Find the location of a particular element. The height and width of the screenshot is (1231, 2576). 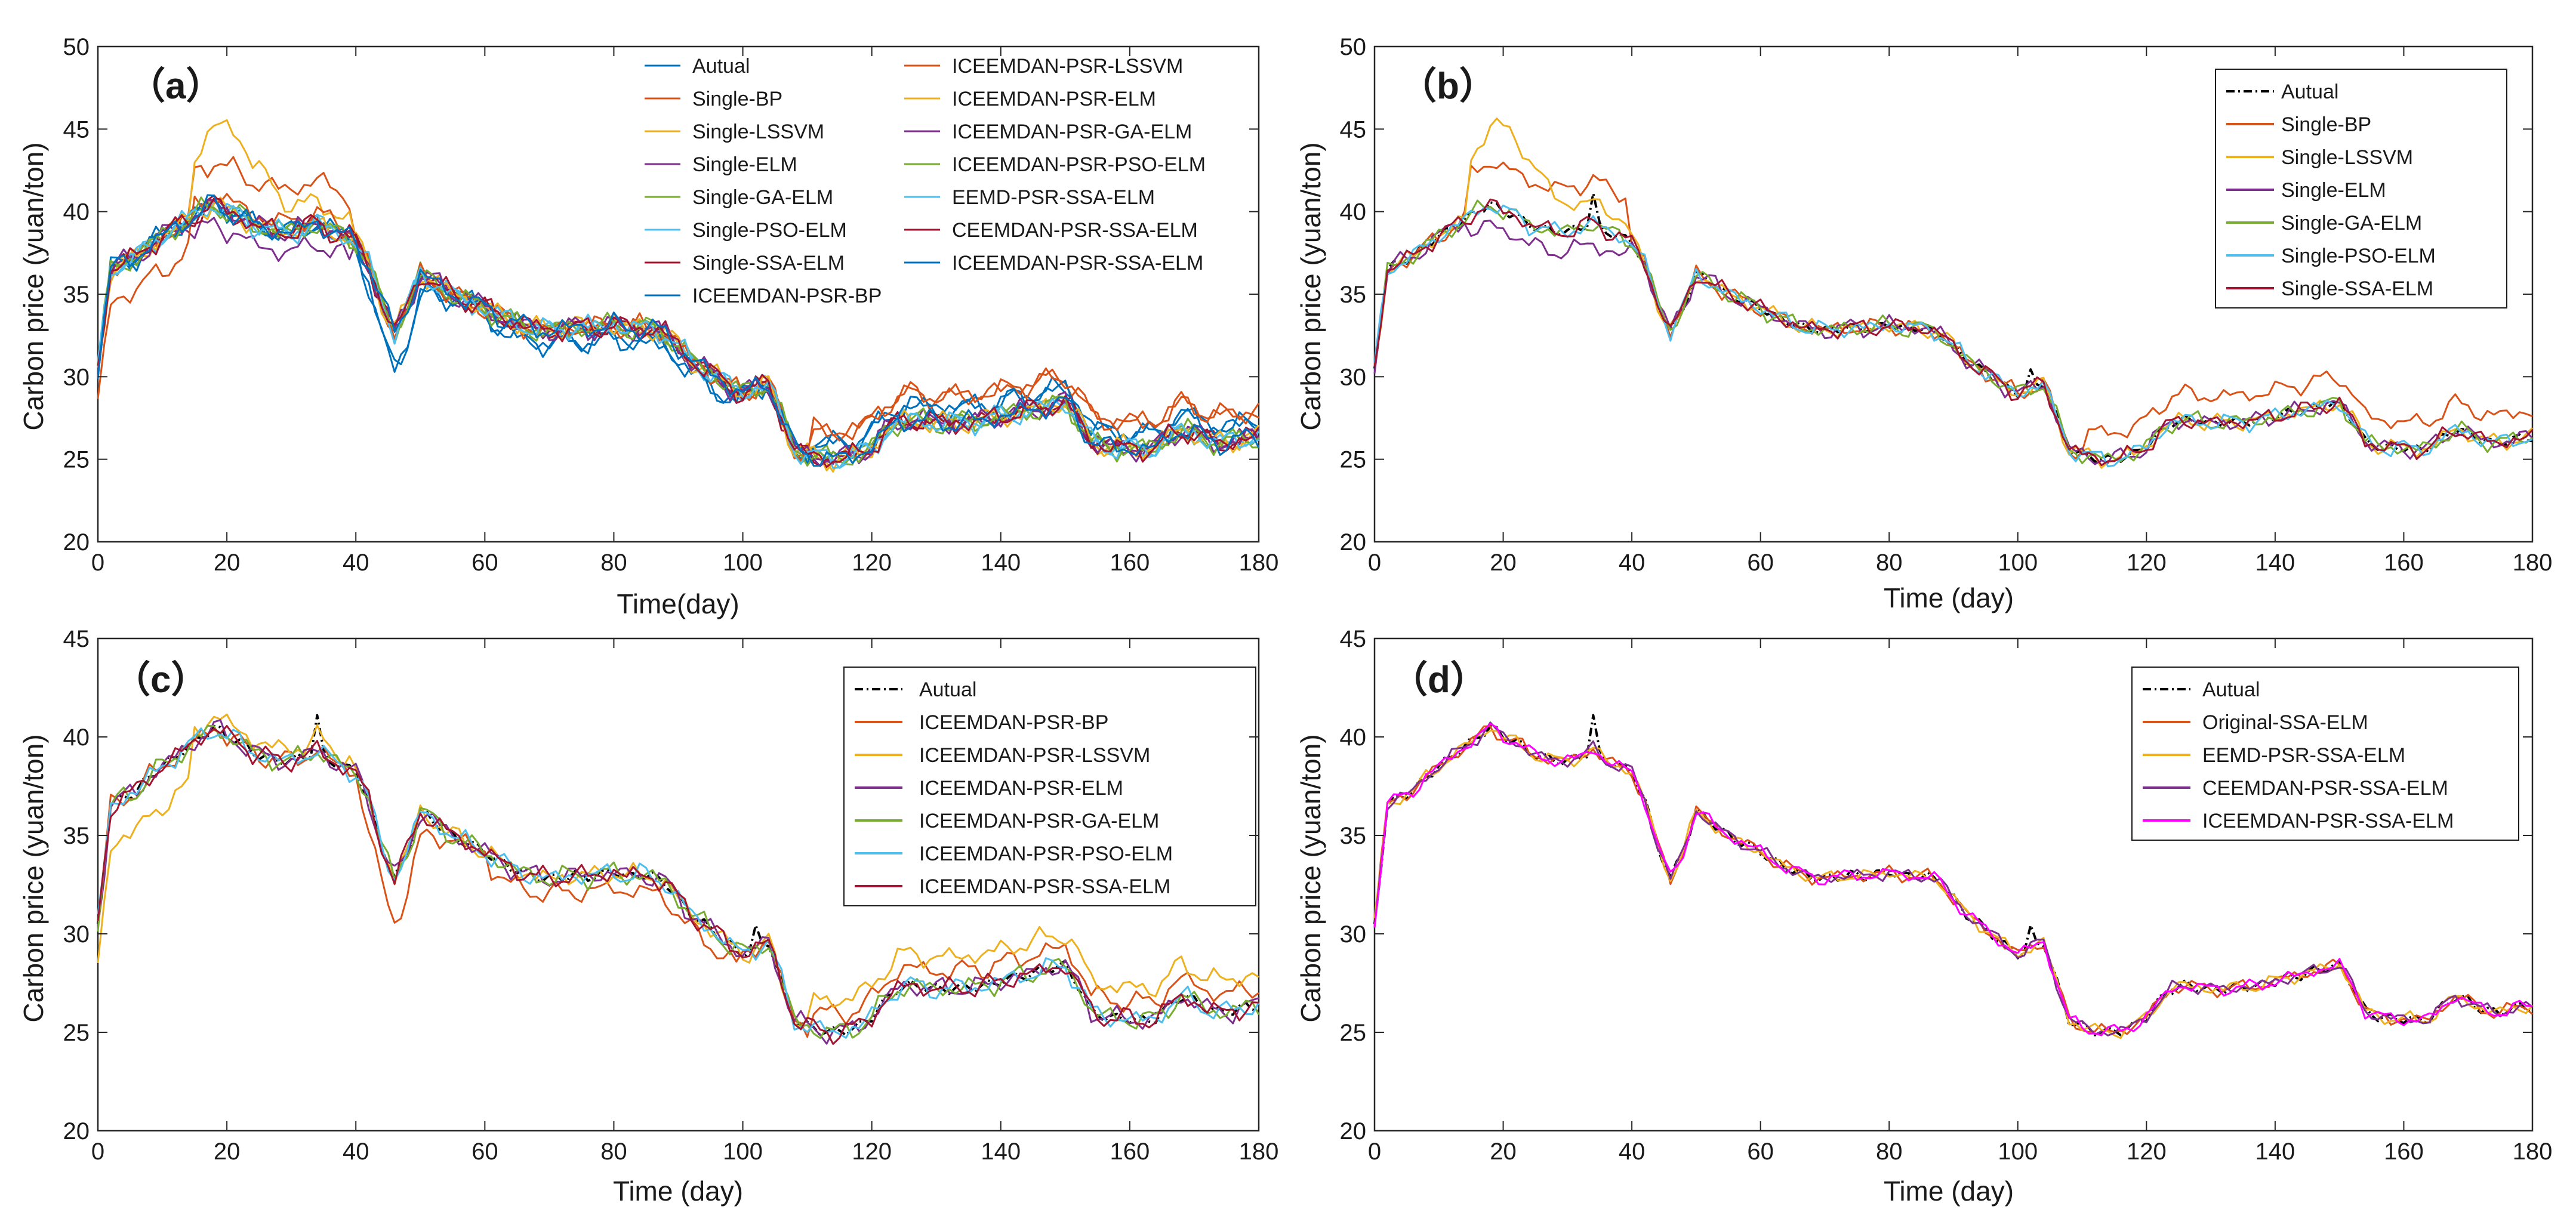

legend-a-label: Single-LSSVM is located at coordinates (758, 132).